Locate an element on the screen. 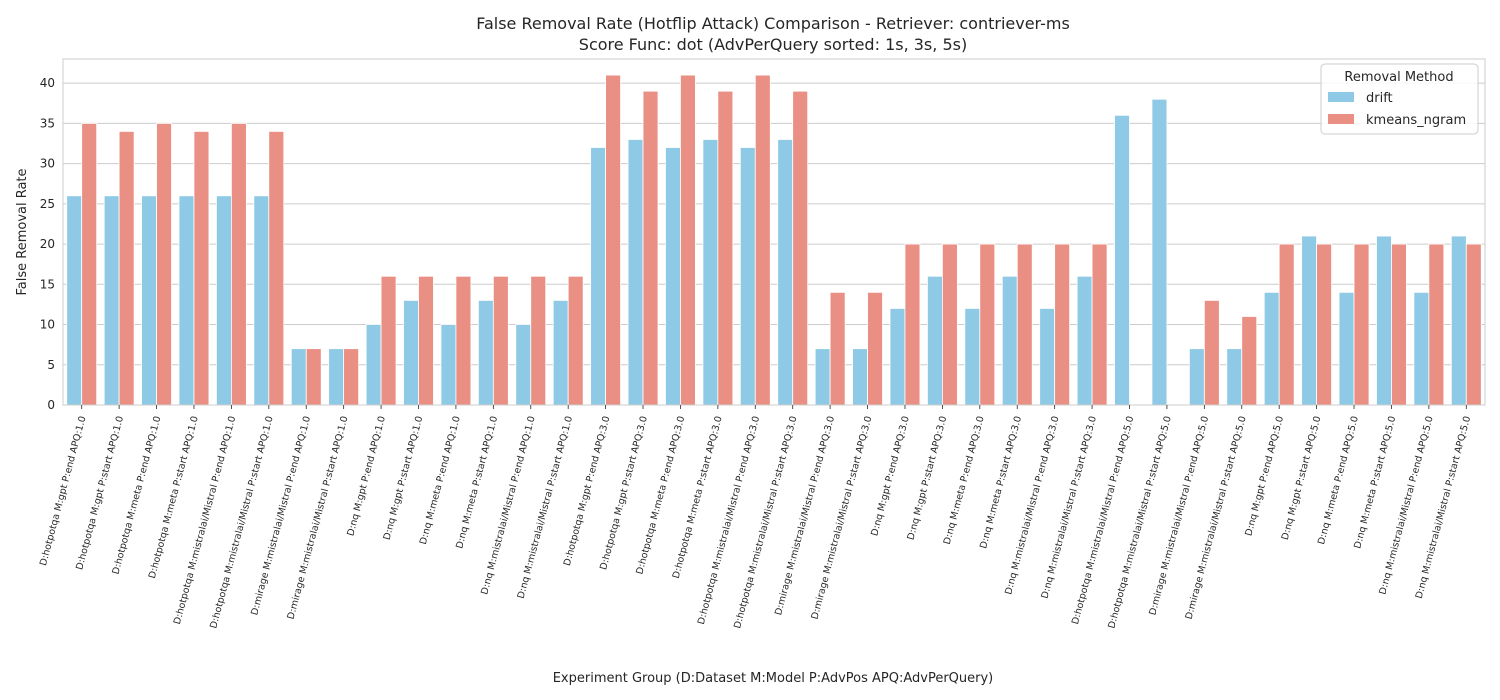 The image size is (1500, 700). y-tick-label: 10 is located at coordinates (47, 325).